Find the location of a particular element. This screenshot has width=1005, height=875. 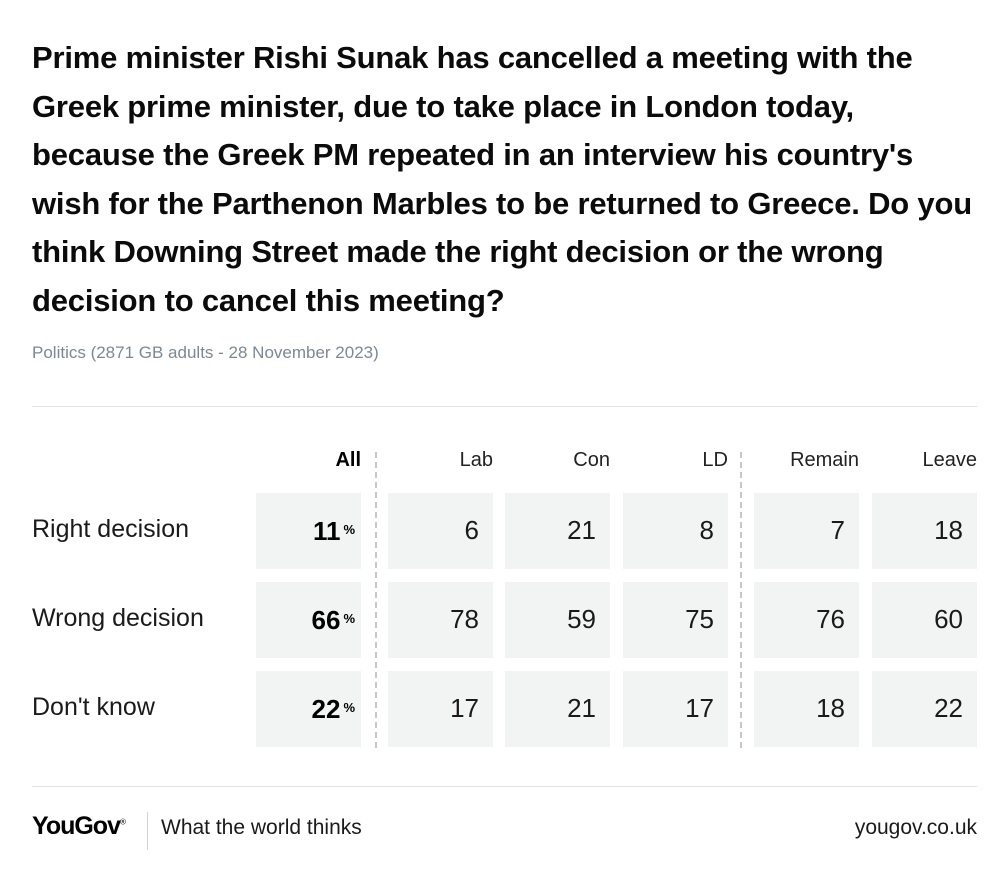

all-value: 22% is located at coordinates (305, 709).